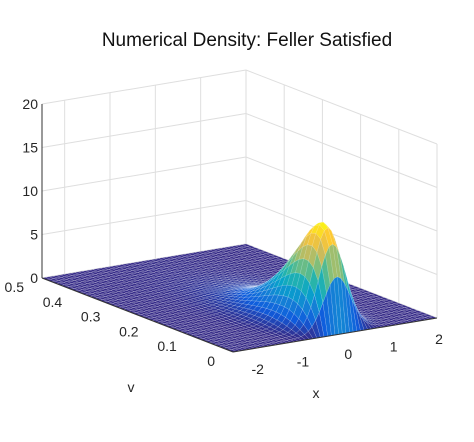 The image size is (474, 442). Describe the element at coordinates (303, 362) in the screenshot. I see `x-tick-label: -1` at that location.